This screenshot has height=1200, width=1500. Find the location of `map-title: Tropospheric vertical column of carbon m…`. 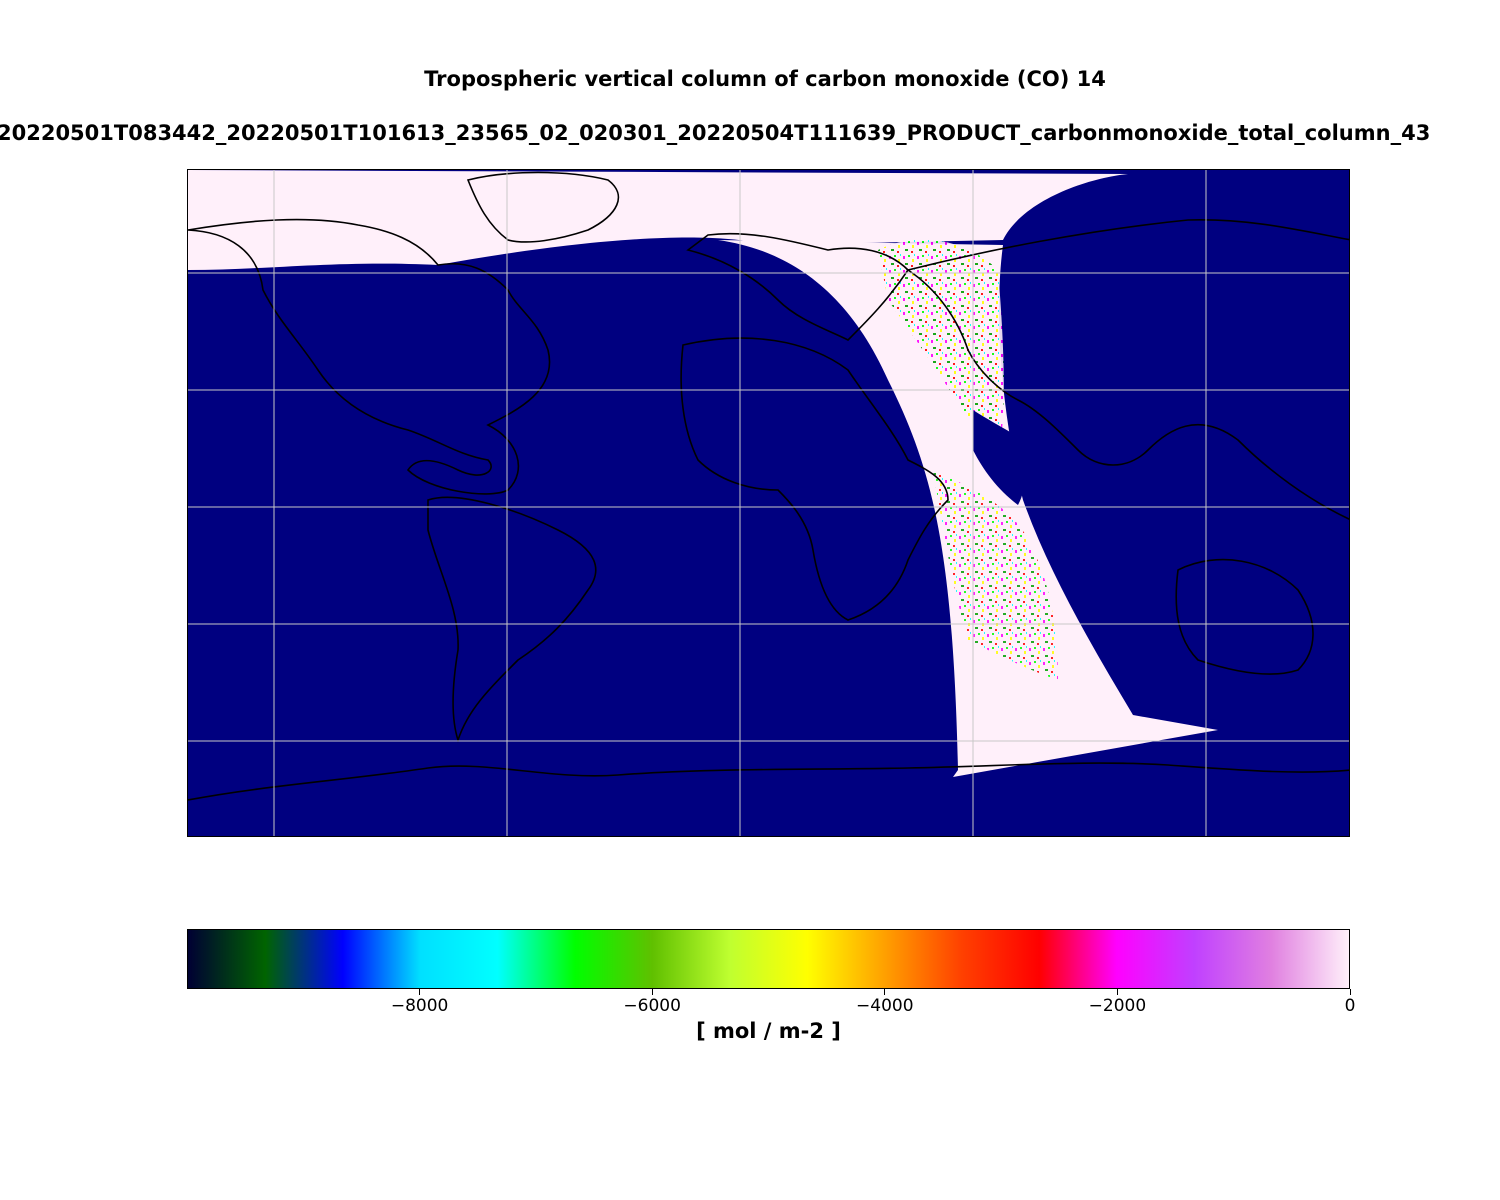

map-title: Tropospheric vertical column of carbon m… is located at coordinates (765, 79).